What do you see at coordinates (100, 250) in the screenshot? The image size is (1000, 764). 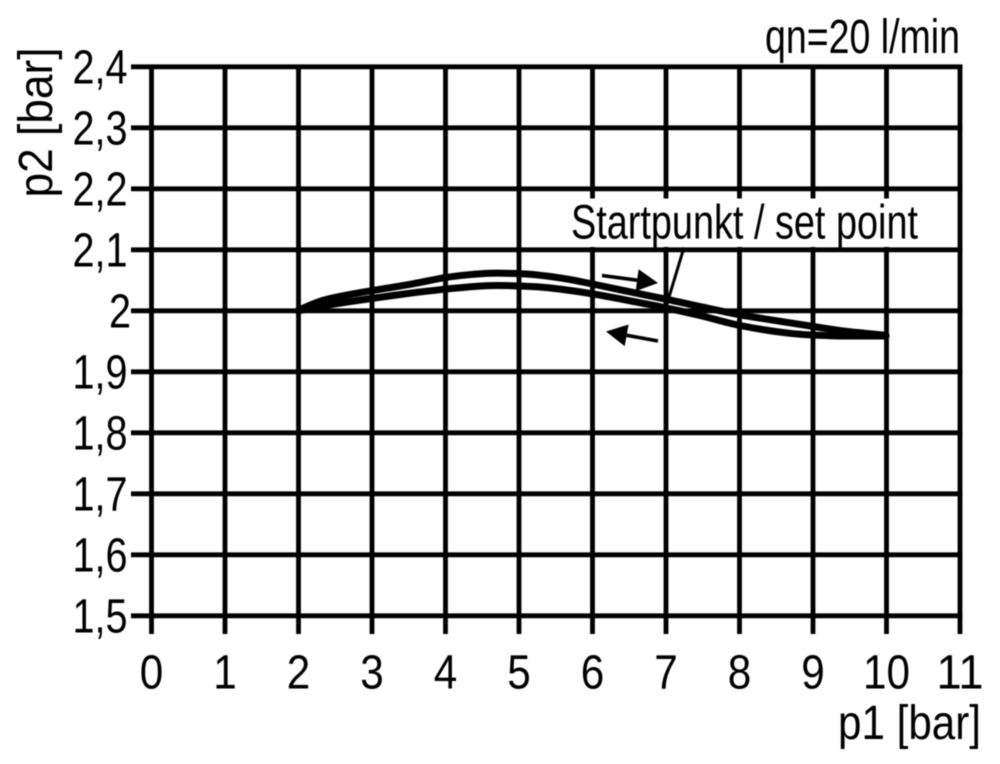 I see `svg-text: 2,1` at bounding box center [100, 250].